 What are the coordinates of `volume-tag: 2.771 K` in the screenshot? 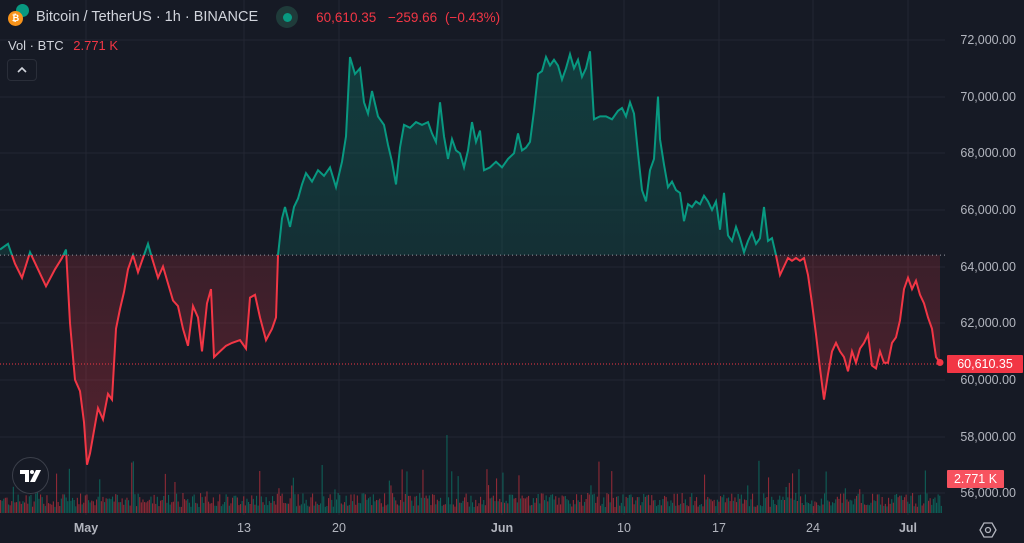 It's located at (975, 479).